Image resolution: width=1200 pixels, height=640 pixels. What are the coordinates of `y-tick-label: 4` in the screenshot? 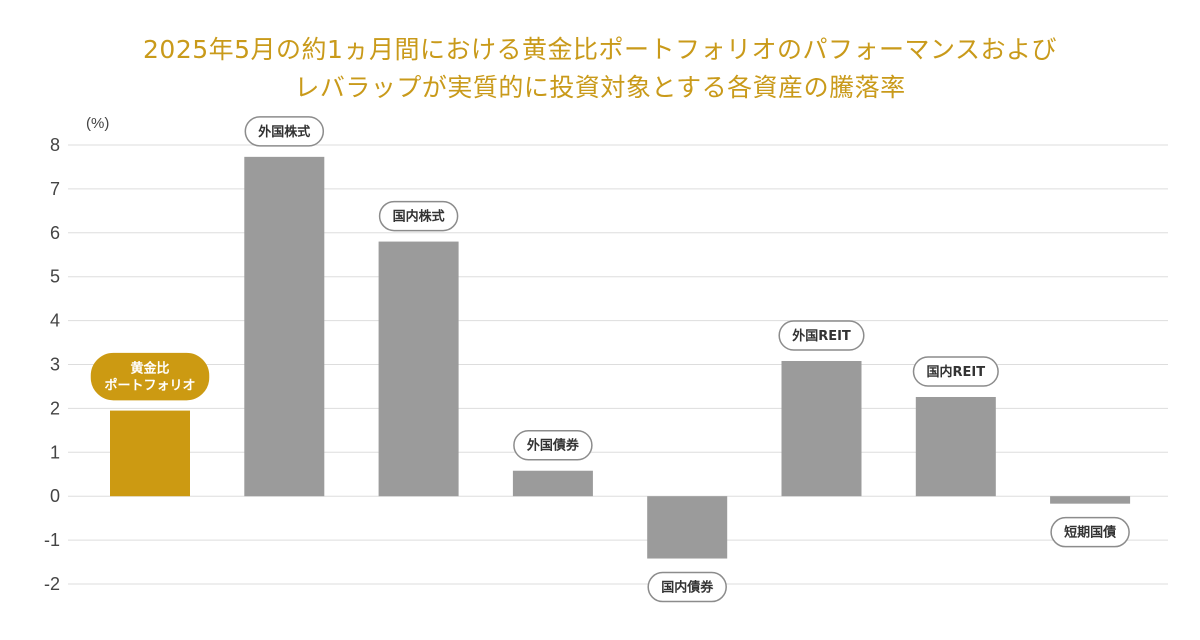 It's located at (55, 321).